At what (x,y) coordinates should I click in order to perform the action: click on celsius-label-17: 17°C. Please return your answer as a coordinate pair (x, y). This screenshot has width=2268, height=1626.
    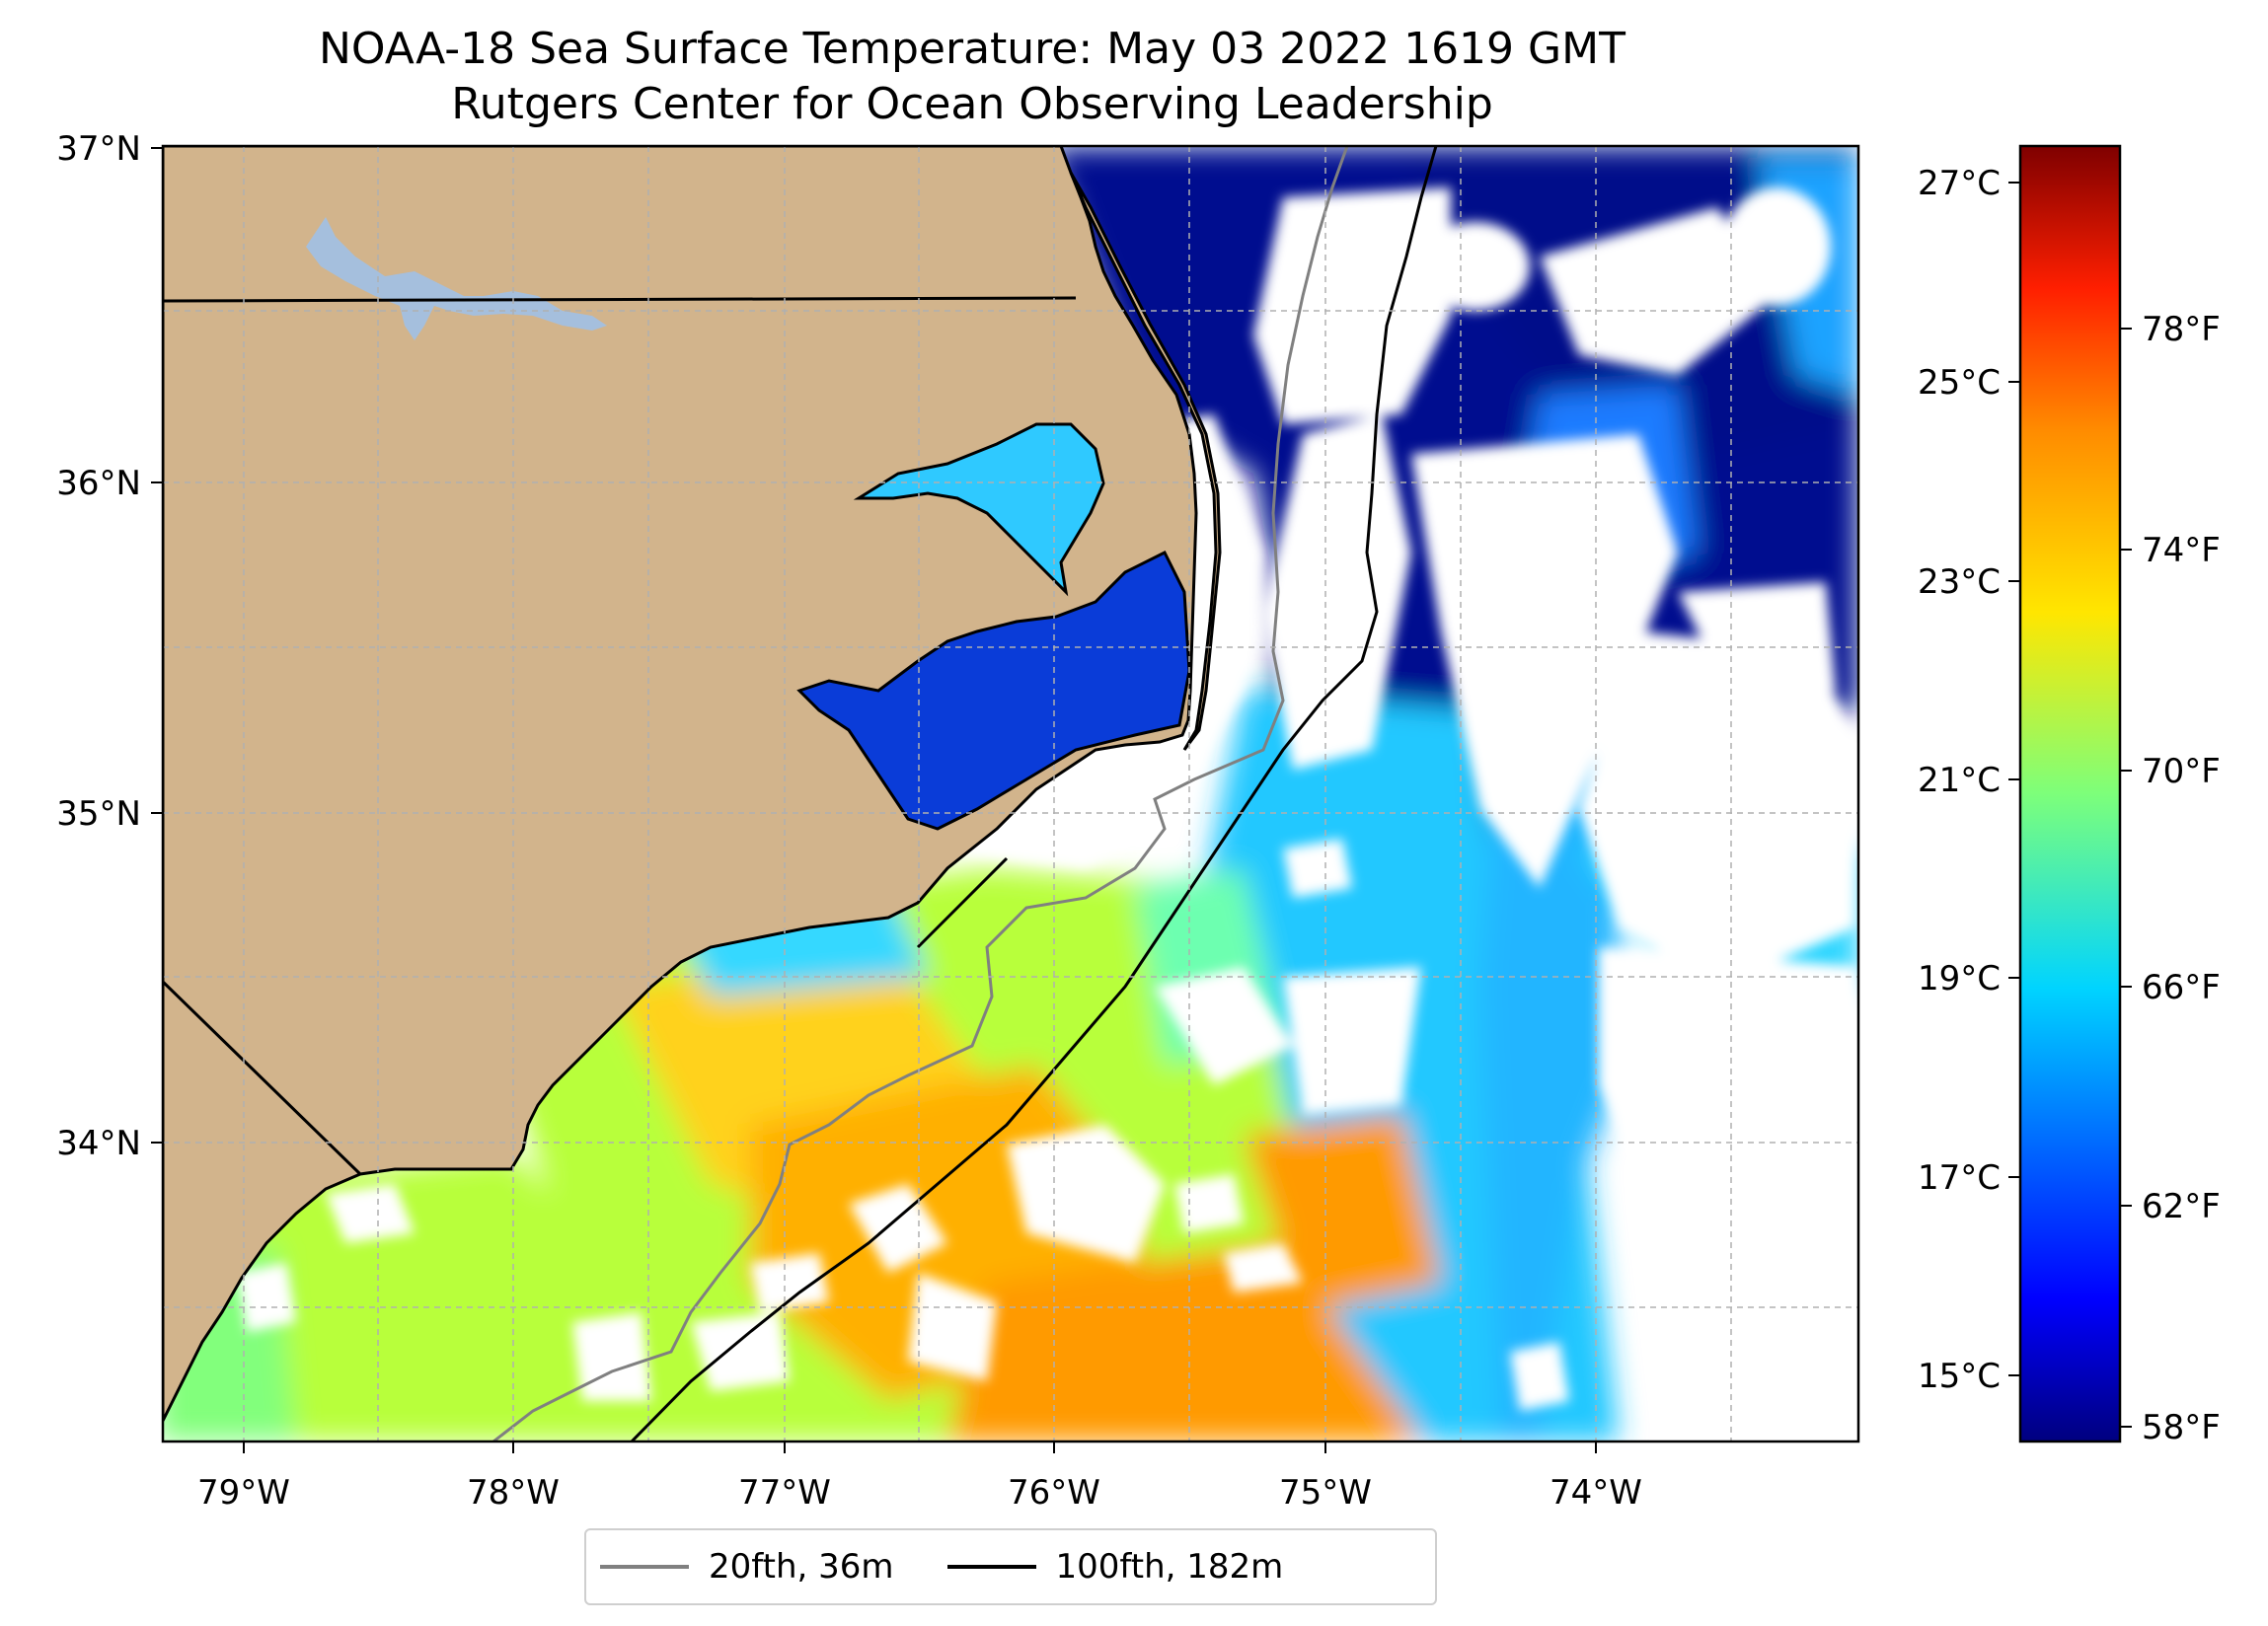
    Looking at the image, I should click on (1960, 1178).